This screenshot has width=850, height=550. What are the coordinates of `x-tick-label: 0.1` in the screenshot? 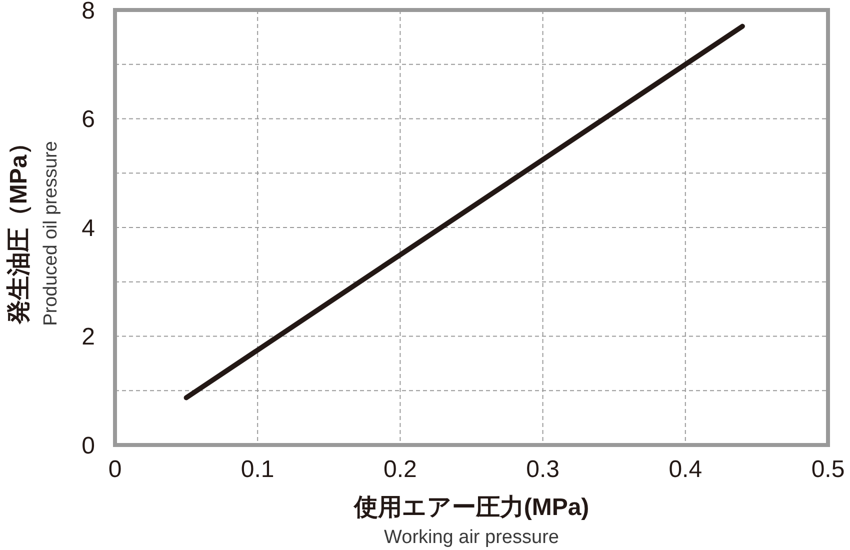 It's located at (257, 469).